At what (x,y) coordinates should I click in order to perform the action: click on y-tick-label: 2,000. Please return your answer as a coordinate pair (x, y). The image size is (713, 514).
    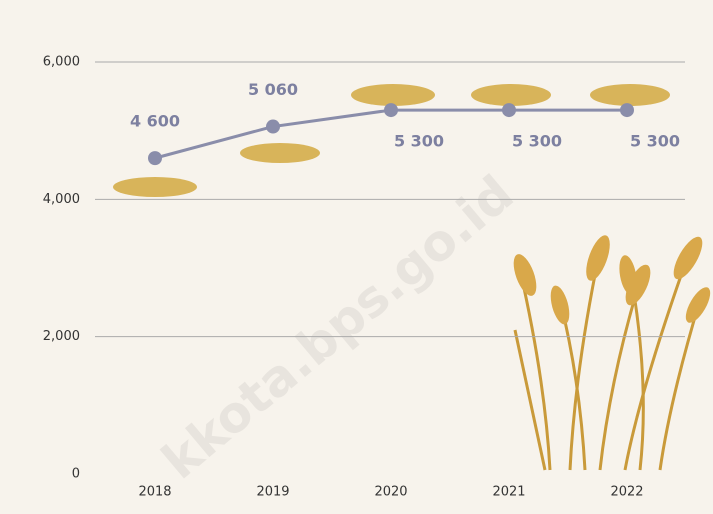
    Looking at the image, I should click on (61, 336).